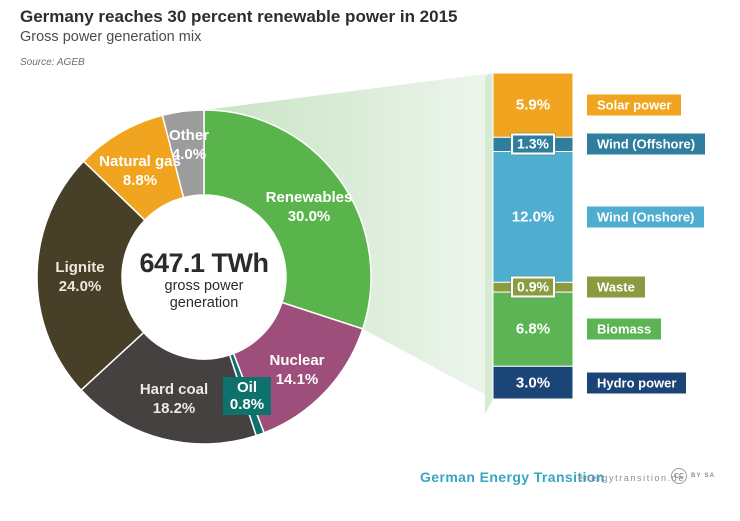  I want to click on donut-segment-lignite, so click(91, 276).